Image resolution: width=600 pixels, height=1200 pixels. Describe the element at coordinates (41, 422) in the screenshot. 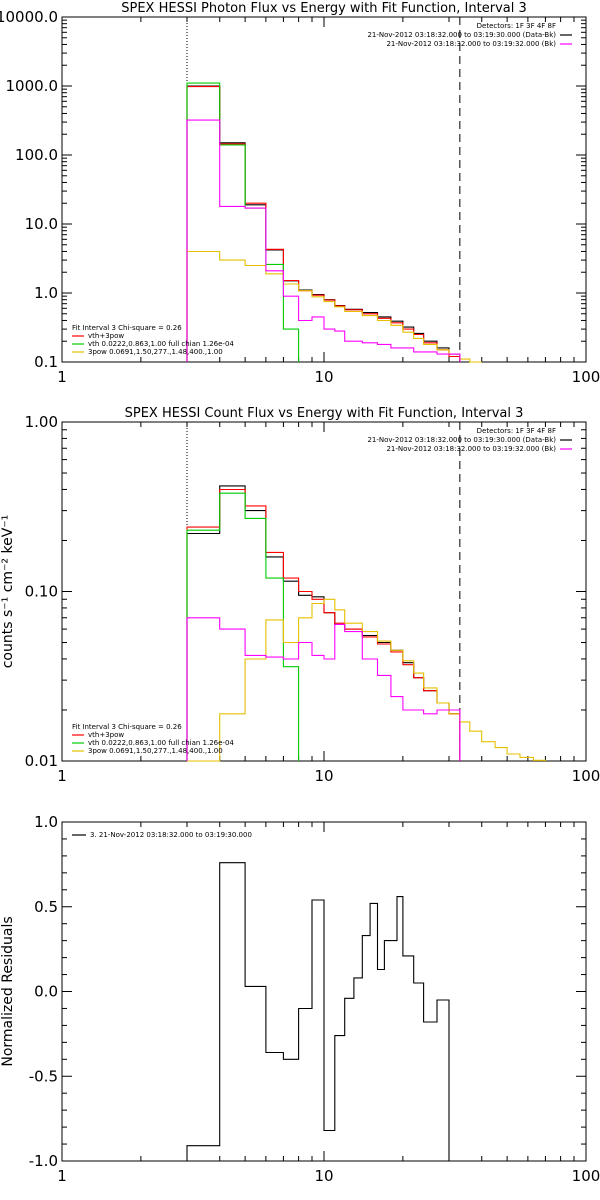

I see `panel2-y-tick-label: 1.00` at that location.